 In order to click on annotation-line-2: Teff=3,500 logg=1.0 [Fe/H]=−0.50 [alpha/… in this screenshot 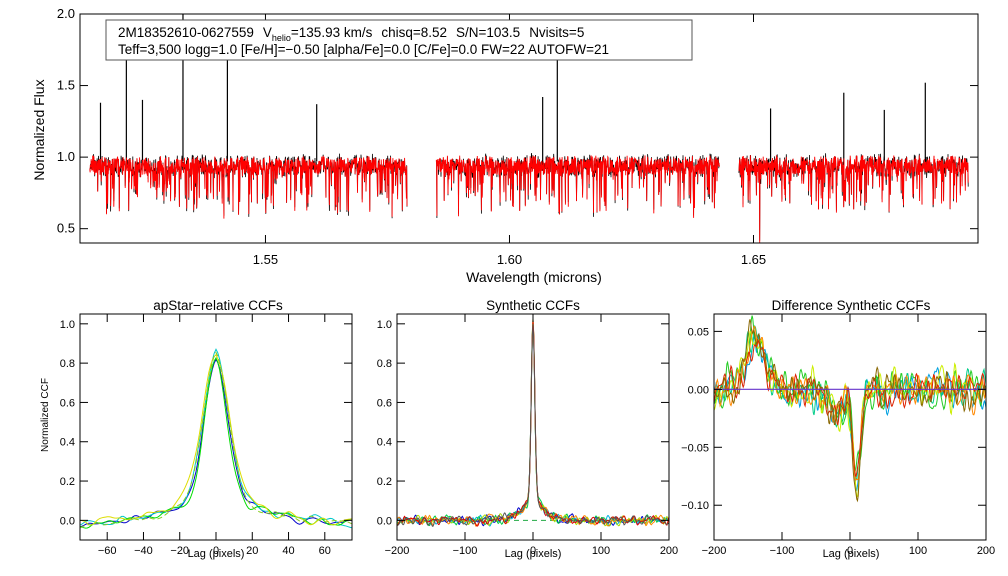, I will do `click(363, 49)`.